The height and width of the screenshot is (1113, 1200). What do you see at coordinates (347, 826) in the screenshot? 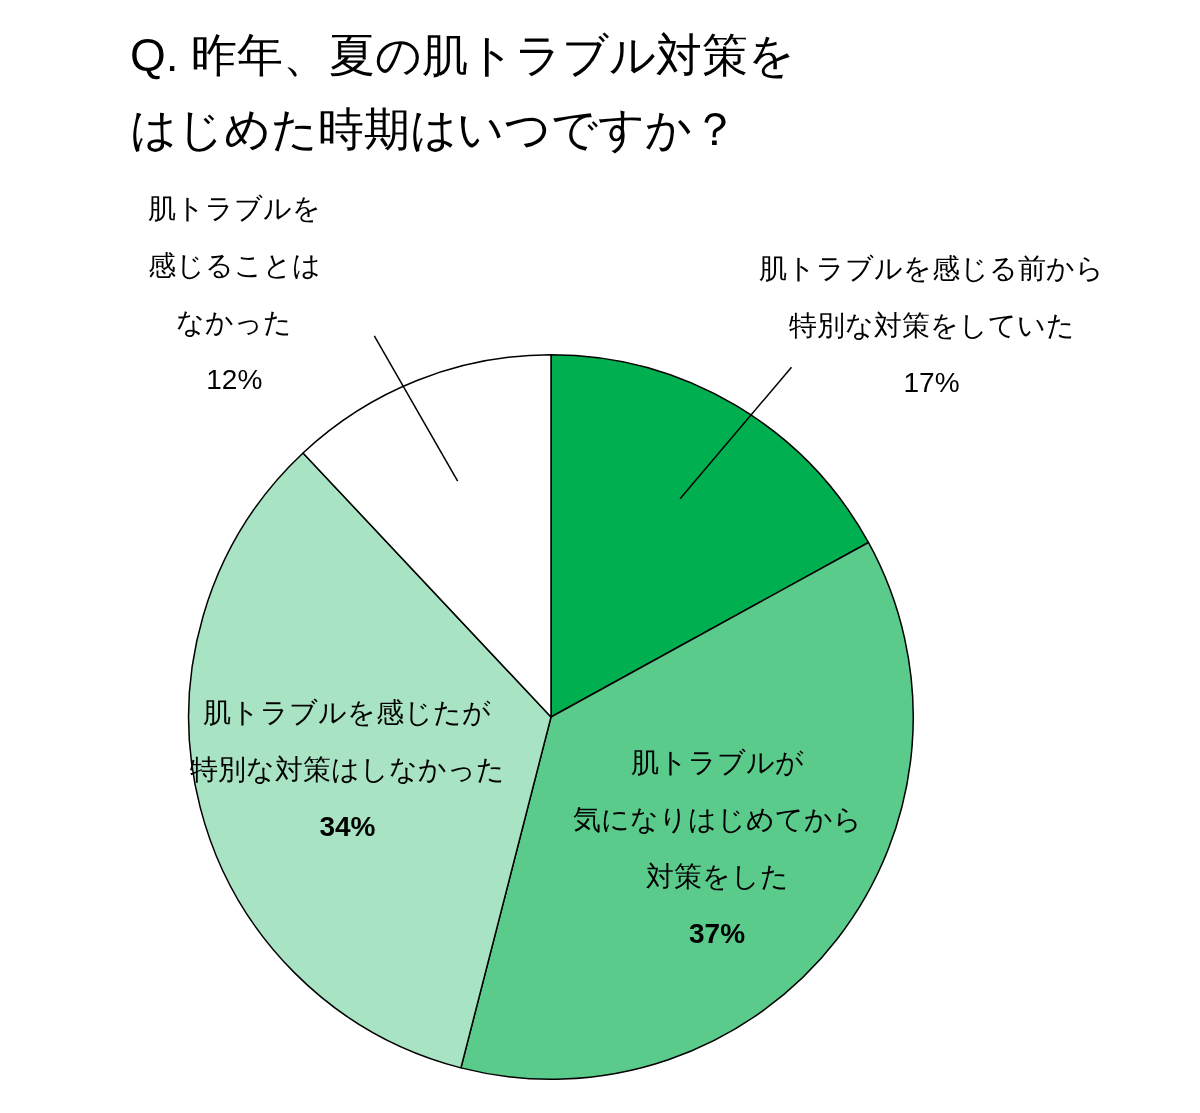
I see `data-label: 34%` at bounding box center [347, 826].